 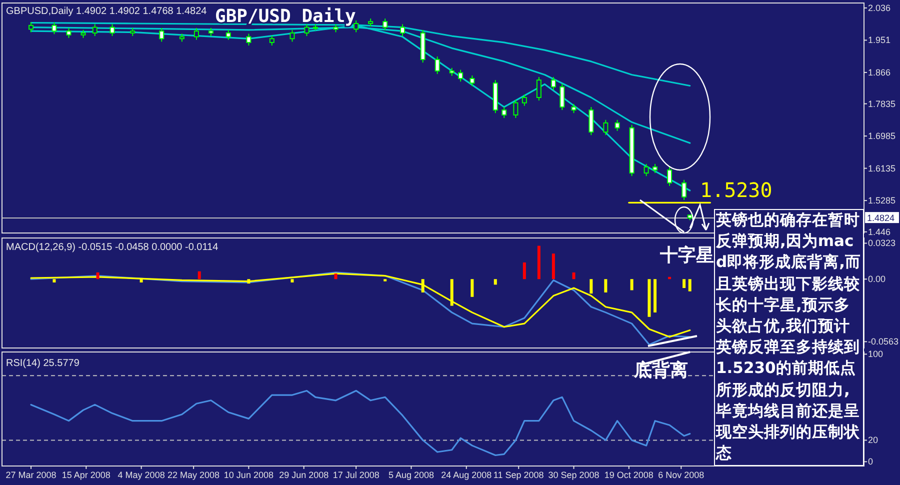 I want to click on ref-line-label: 1.4824, so click(x=881, y=218).